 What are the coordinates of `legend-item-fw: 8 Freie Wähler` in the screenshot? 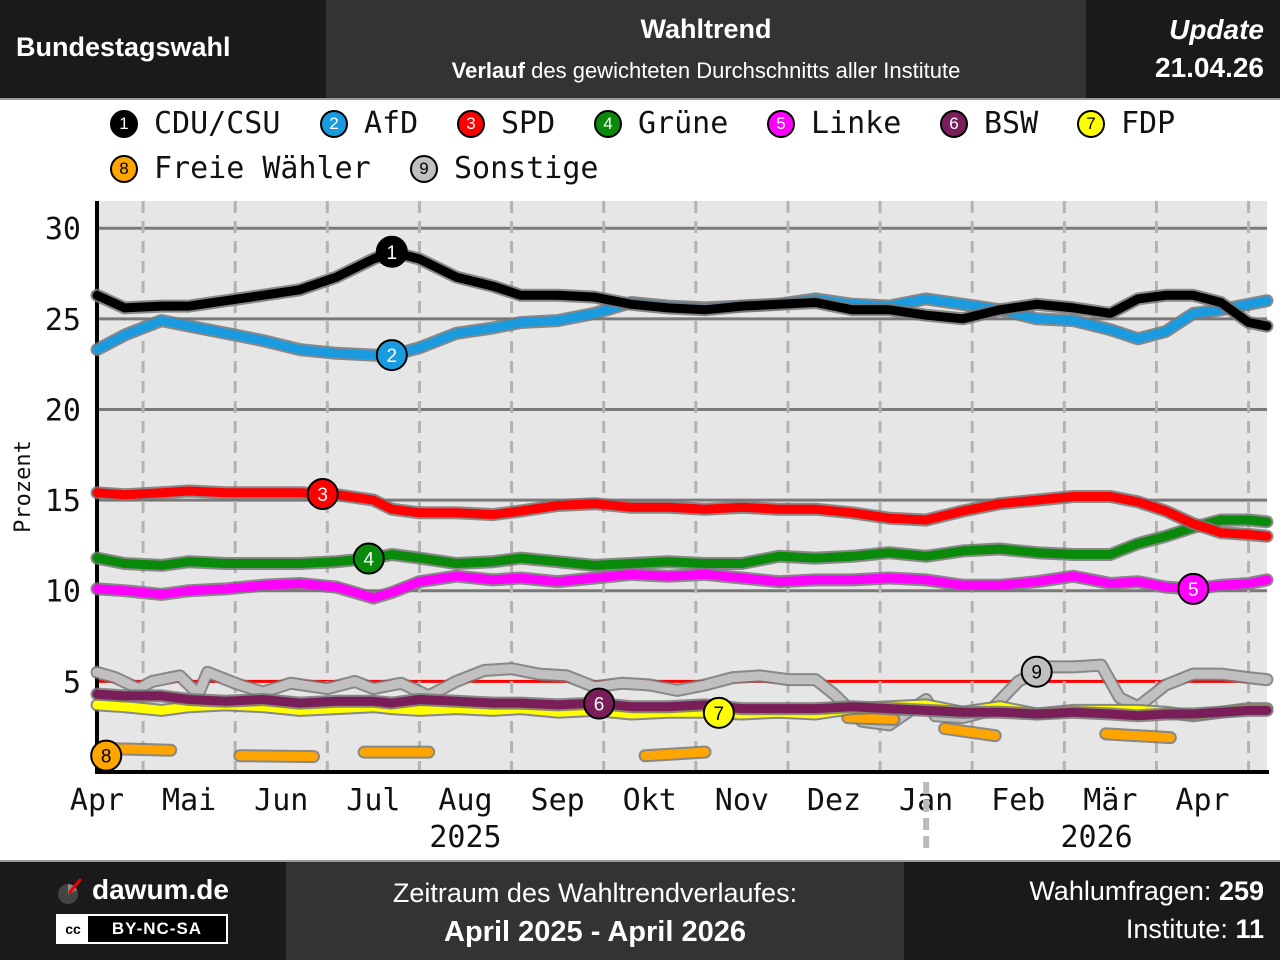 It's located at (240, 168).